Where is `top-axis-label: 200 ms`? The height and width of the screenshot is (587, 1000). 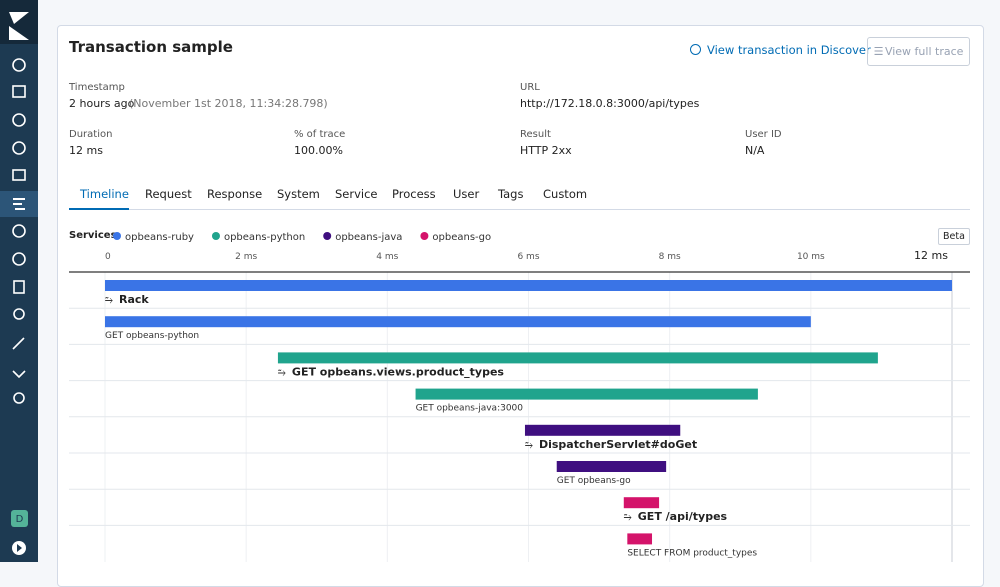 top-axis-label: 200 ms is located at coordinates (967, 0).